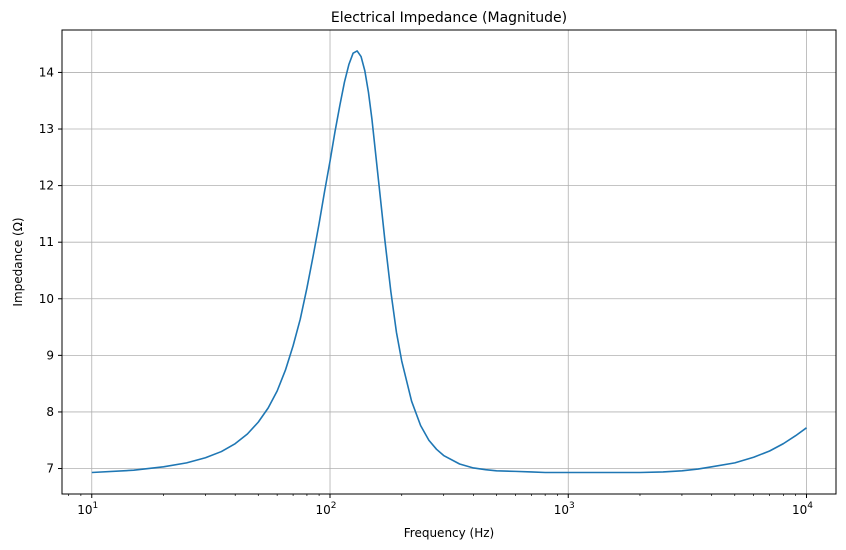 The image size is (846, 550). What do you see at coordinates (564, 509) in the screenshot?
I see `x-tick-label: 10³` at bounding box center [564, 509].